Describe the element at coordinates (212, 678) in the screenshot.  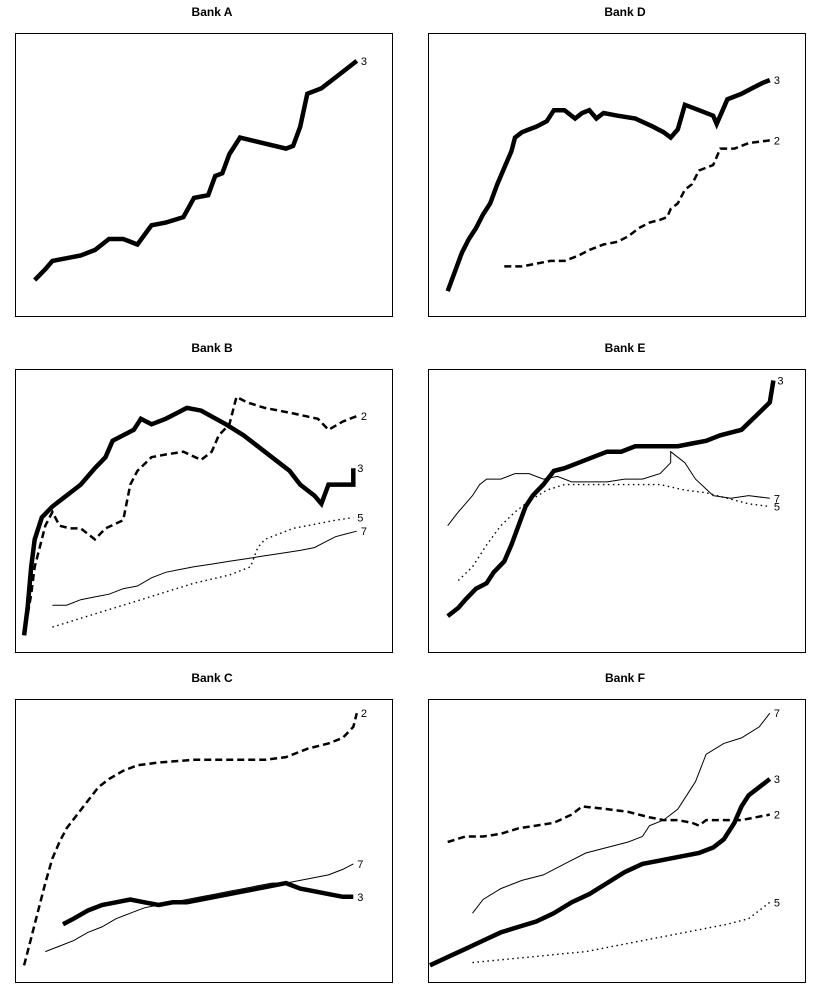
I see `chart-title: Bank C` at that location.